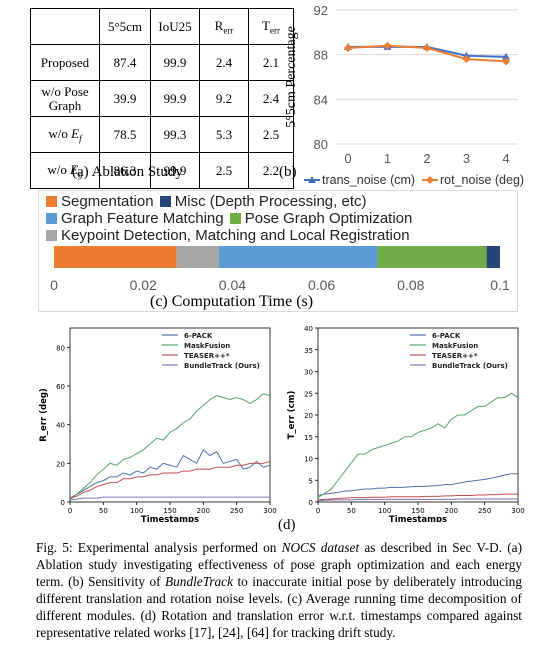  Describe the element at coordinates (270, 201) in the screenshot. I see `legend-label-misc: Misc (Depth Processing, etc)` at that location.